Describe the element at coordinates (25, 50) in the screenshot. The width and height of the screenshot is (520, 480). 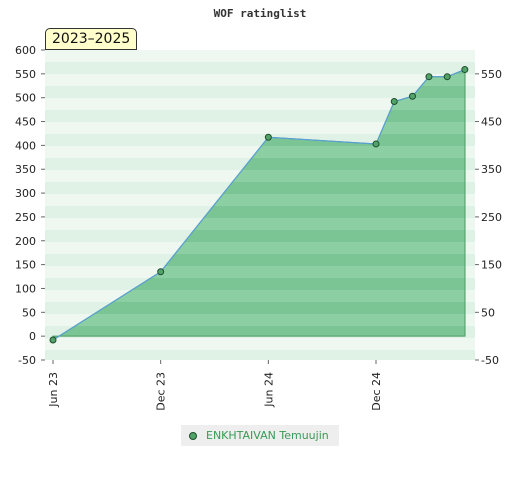
I see `y-tick-label-left: 600` at that location.